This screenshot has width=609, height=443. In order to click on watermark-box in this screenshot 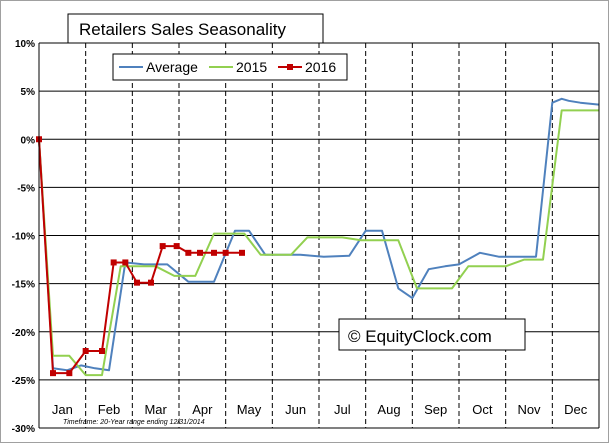, I will do `click(432, 334)`.